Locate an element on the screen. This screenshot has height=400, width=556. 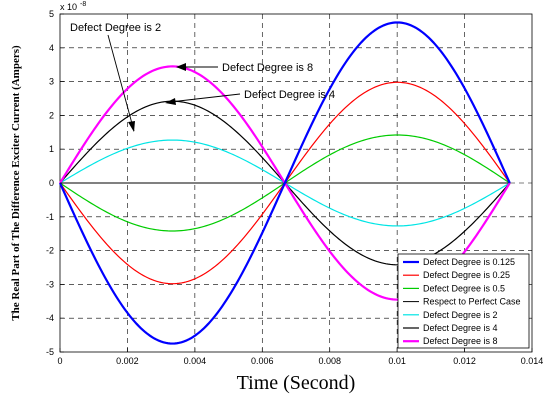
y-tick-label: 4 is located at coordinates (51, 48).